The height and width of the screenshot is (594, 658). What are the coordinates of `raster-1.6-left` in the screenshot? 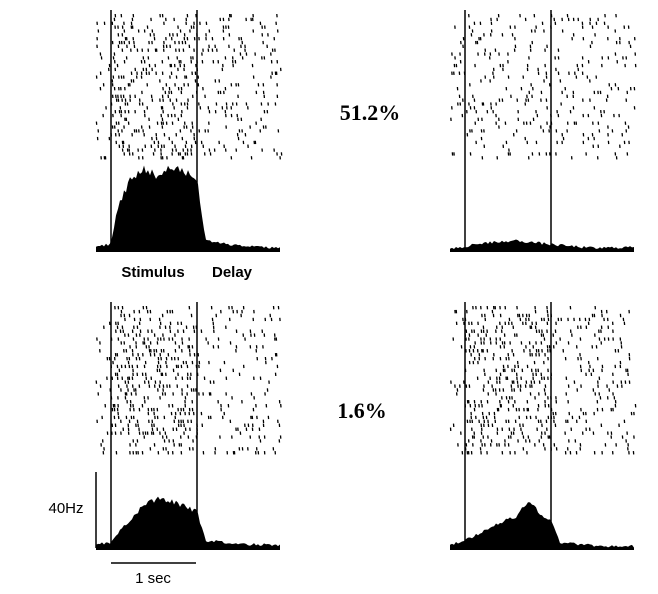 It's located at (188, 380).